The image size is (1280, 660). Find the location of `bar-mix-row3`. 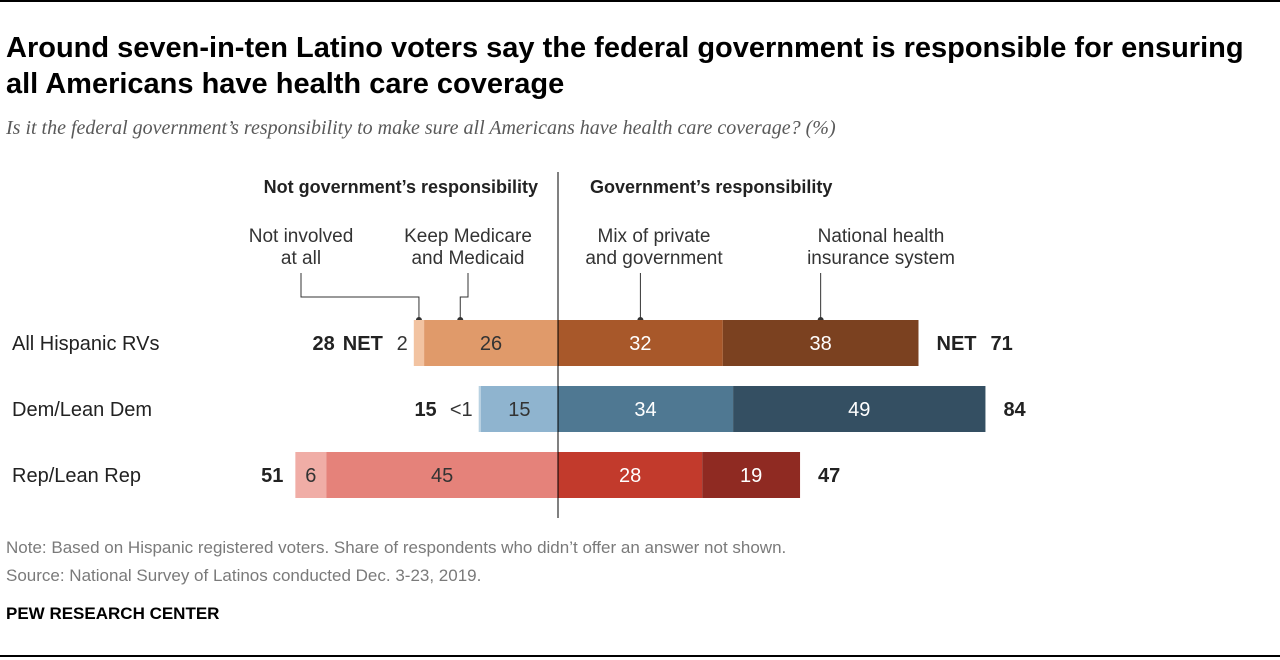

bar-mix-row3 is located at coordinates (630, 475).